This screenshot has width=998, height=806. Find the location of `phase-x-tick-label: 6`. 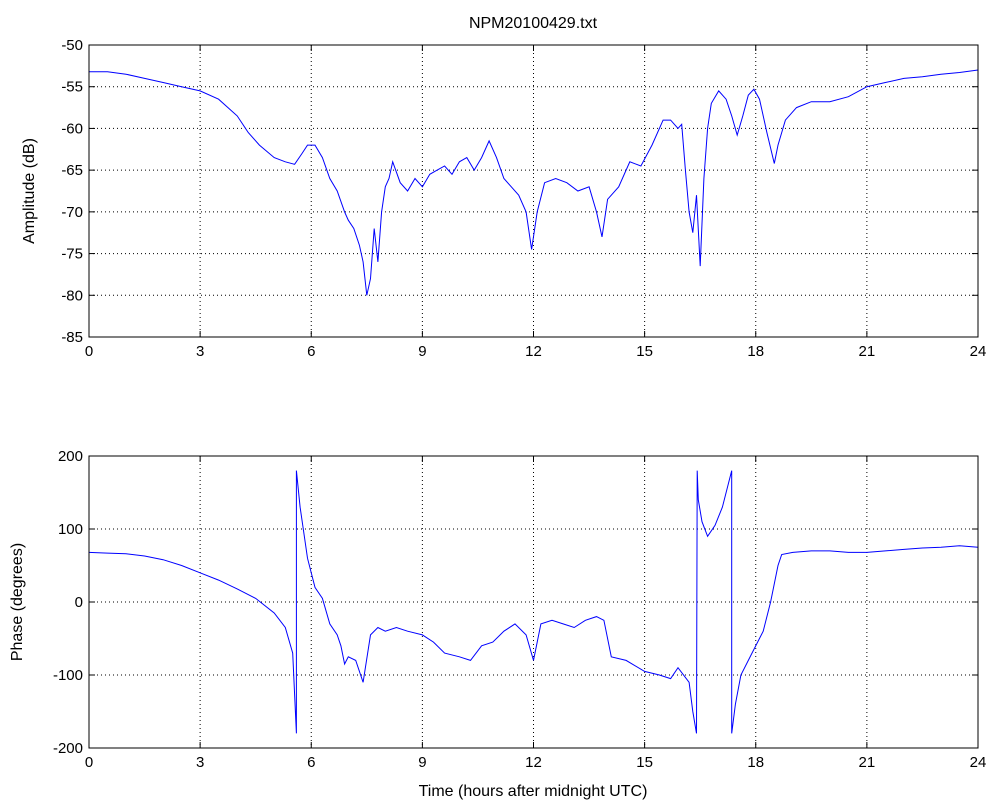

phase-x-tick-label: 6 is located at coordinates (311, 762).